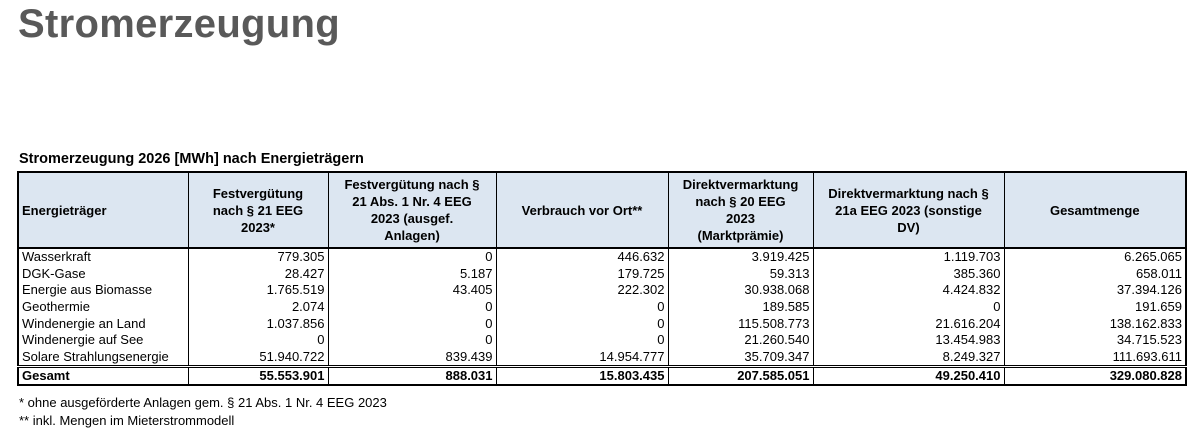  I want to click on column-header: Gesamtmenge, so click(1095, 210).